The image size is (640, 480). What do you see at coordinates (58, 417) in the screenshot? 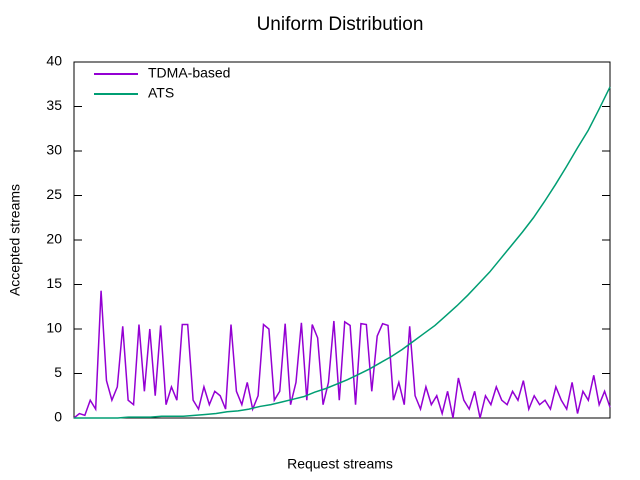
I see `y-tick-label: 0` at bounding box center [58, 417].